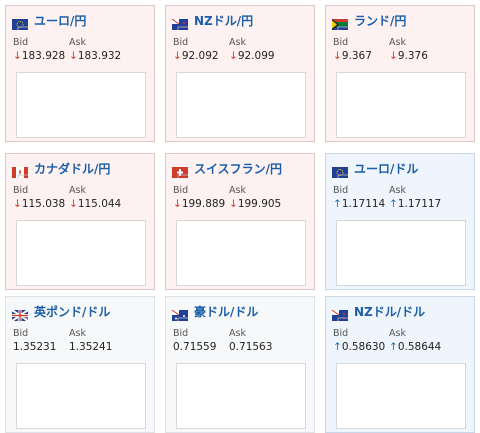 This screenshot has width=480, height=433. I want to click on currency-pair-link: NZドル/円, so click(224, 20).